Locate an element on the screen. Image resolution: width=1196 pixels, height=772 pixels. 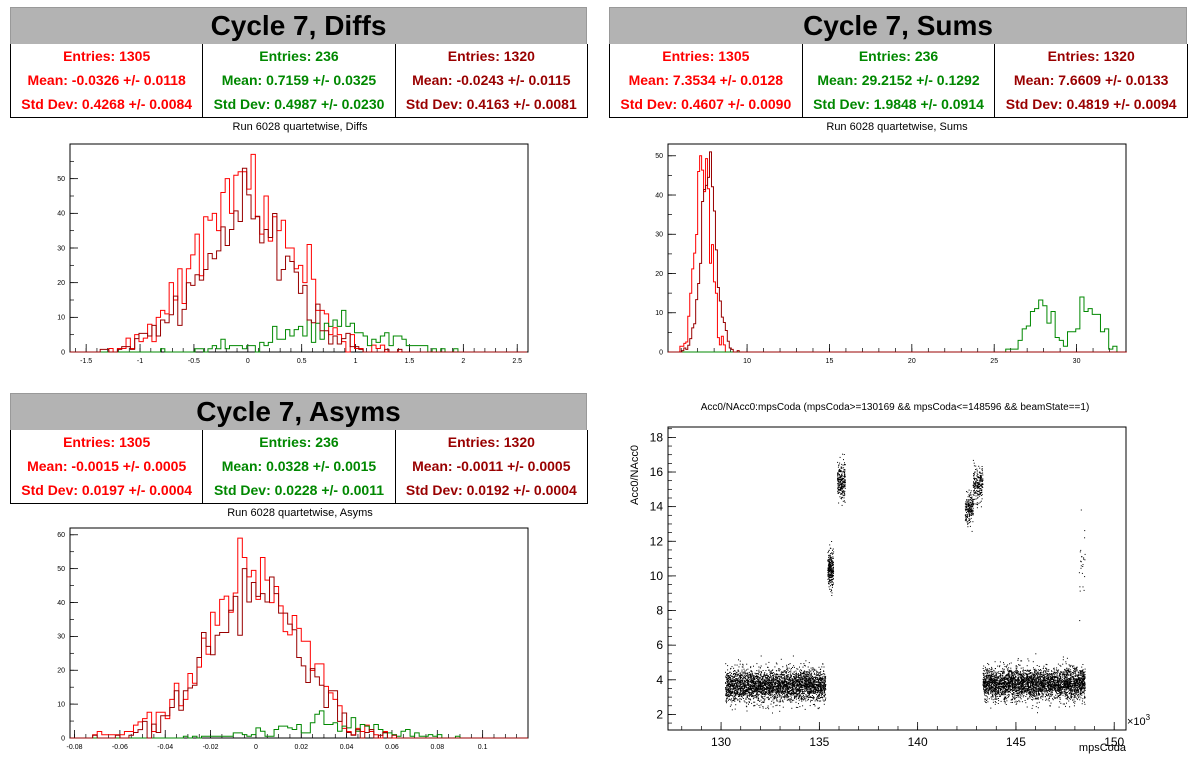
y-tick-label: 60 is located at coordinates (61, 535).